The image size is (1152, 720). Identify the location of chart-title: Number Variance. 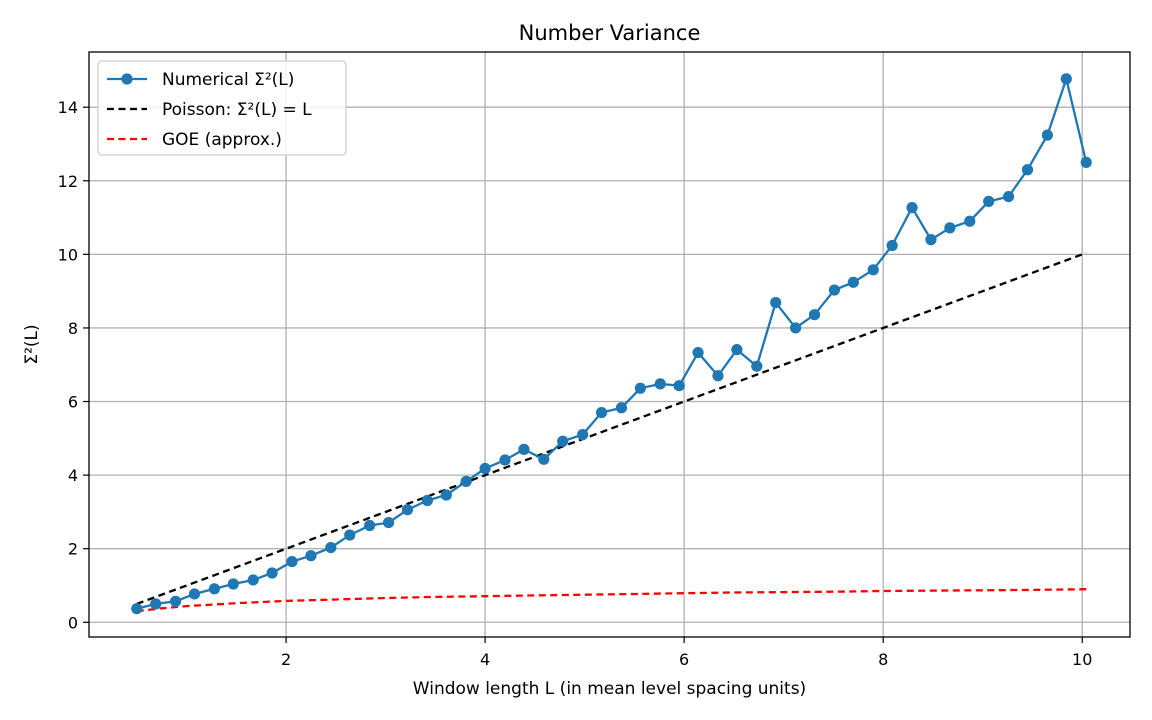
(610, 33).